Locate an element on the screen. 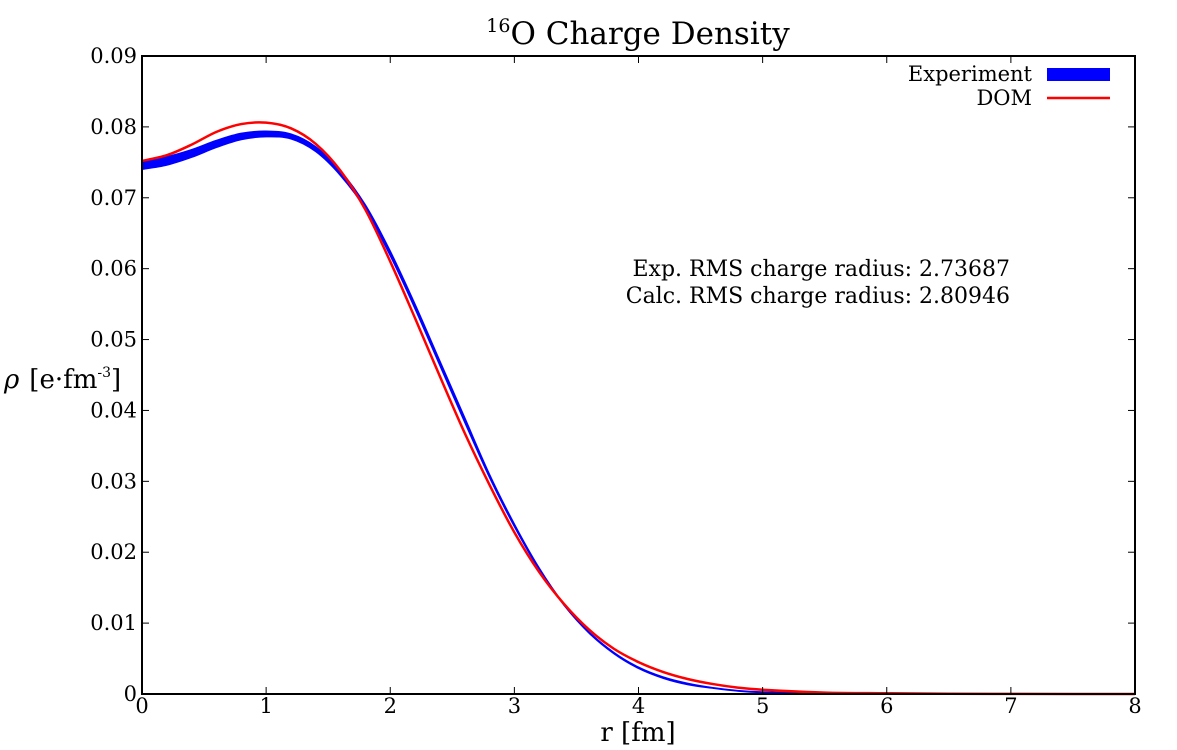 The image size is (1177, 750). x-axis-label: r [fm] is located at coordinates (637, 733).